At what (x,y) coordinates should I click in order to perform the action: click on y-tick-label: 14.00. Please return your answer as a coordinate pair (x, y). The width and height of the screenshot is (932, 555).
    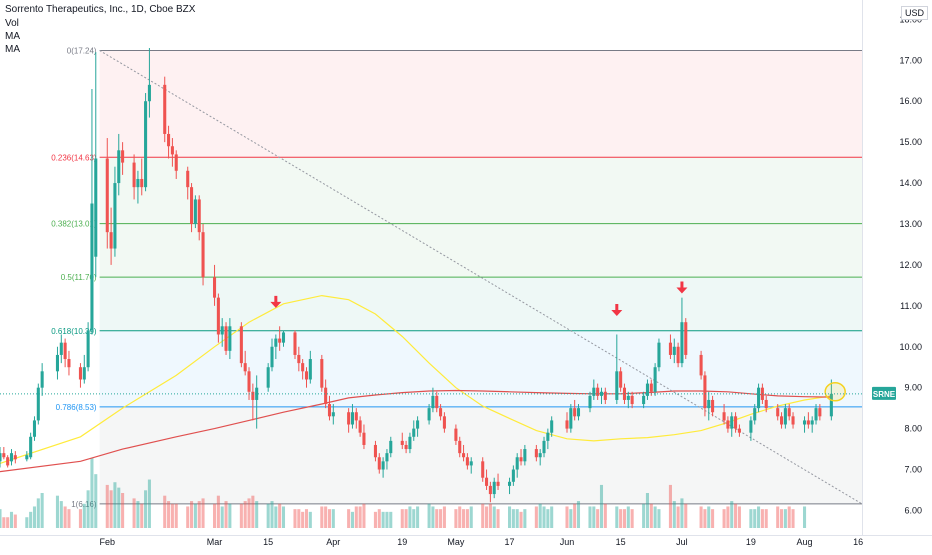
    Looking at the image, I should click on (910, 183).